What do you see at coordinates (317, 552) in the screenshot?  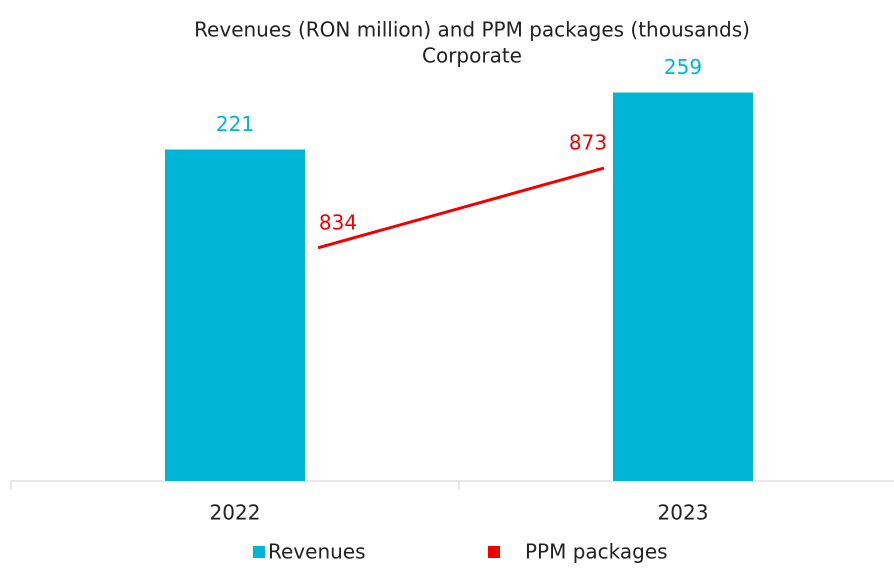 I see `legend-label: Revenues` at bounding box center [317, 552].